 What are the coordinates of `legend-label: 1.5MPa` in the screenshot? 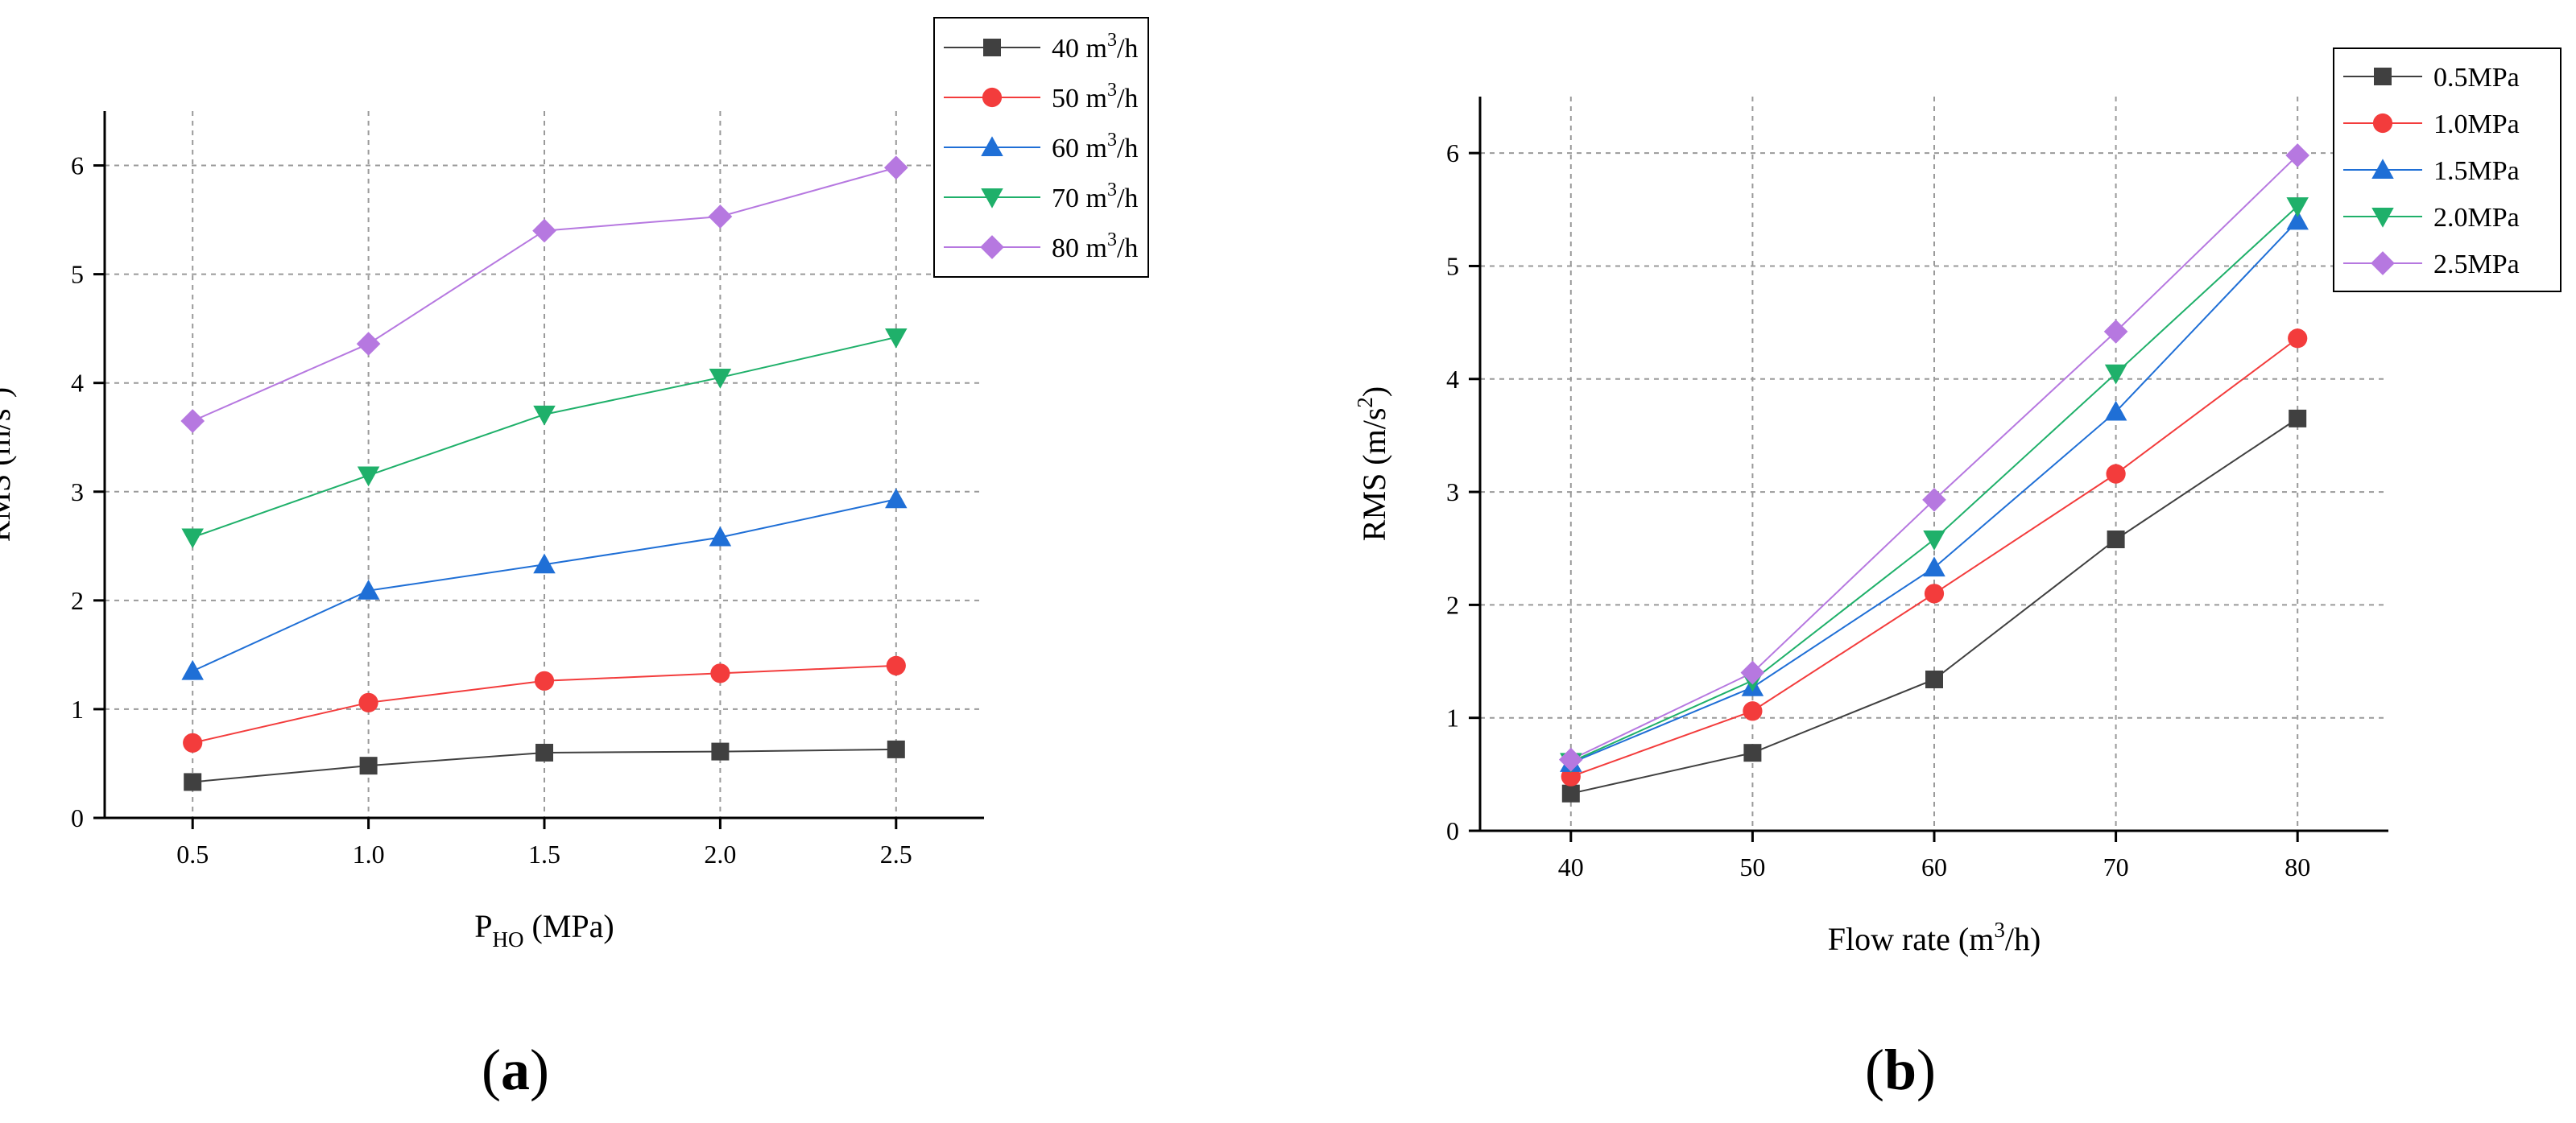 It's located at (2477, 171).